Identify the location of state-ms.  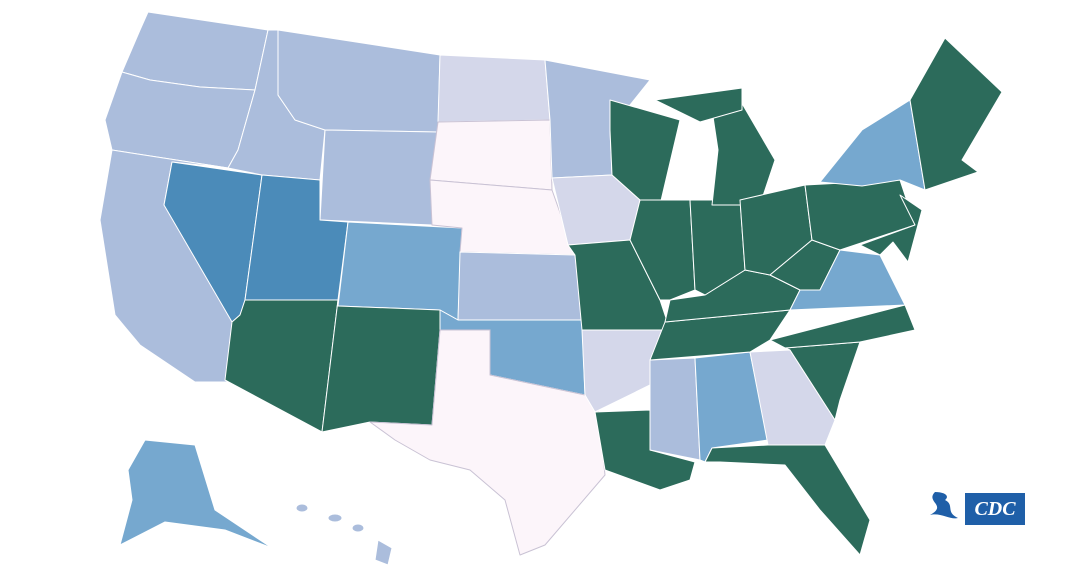
(675, 409).